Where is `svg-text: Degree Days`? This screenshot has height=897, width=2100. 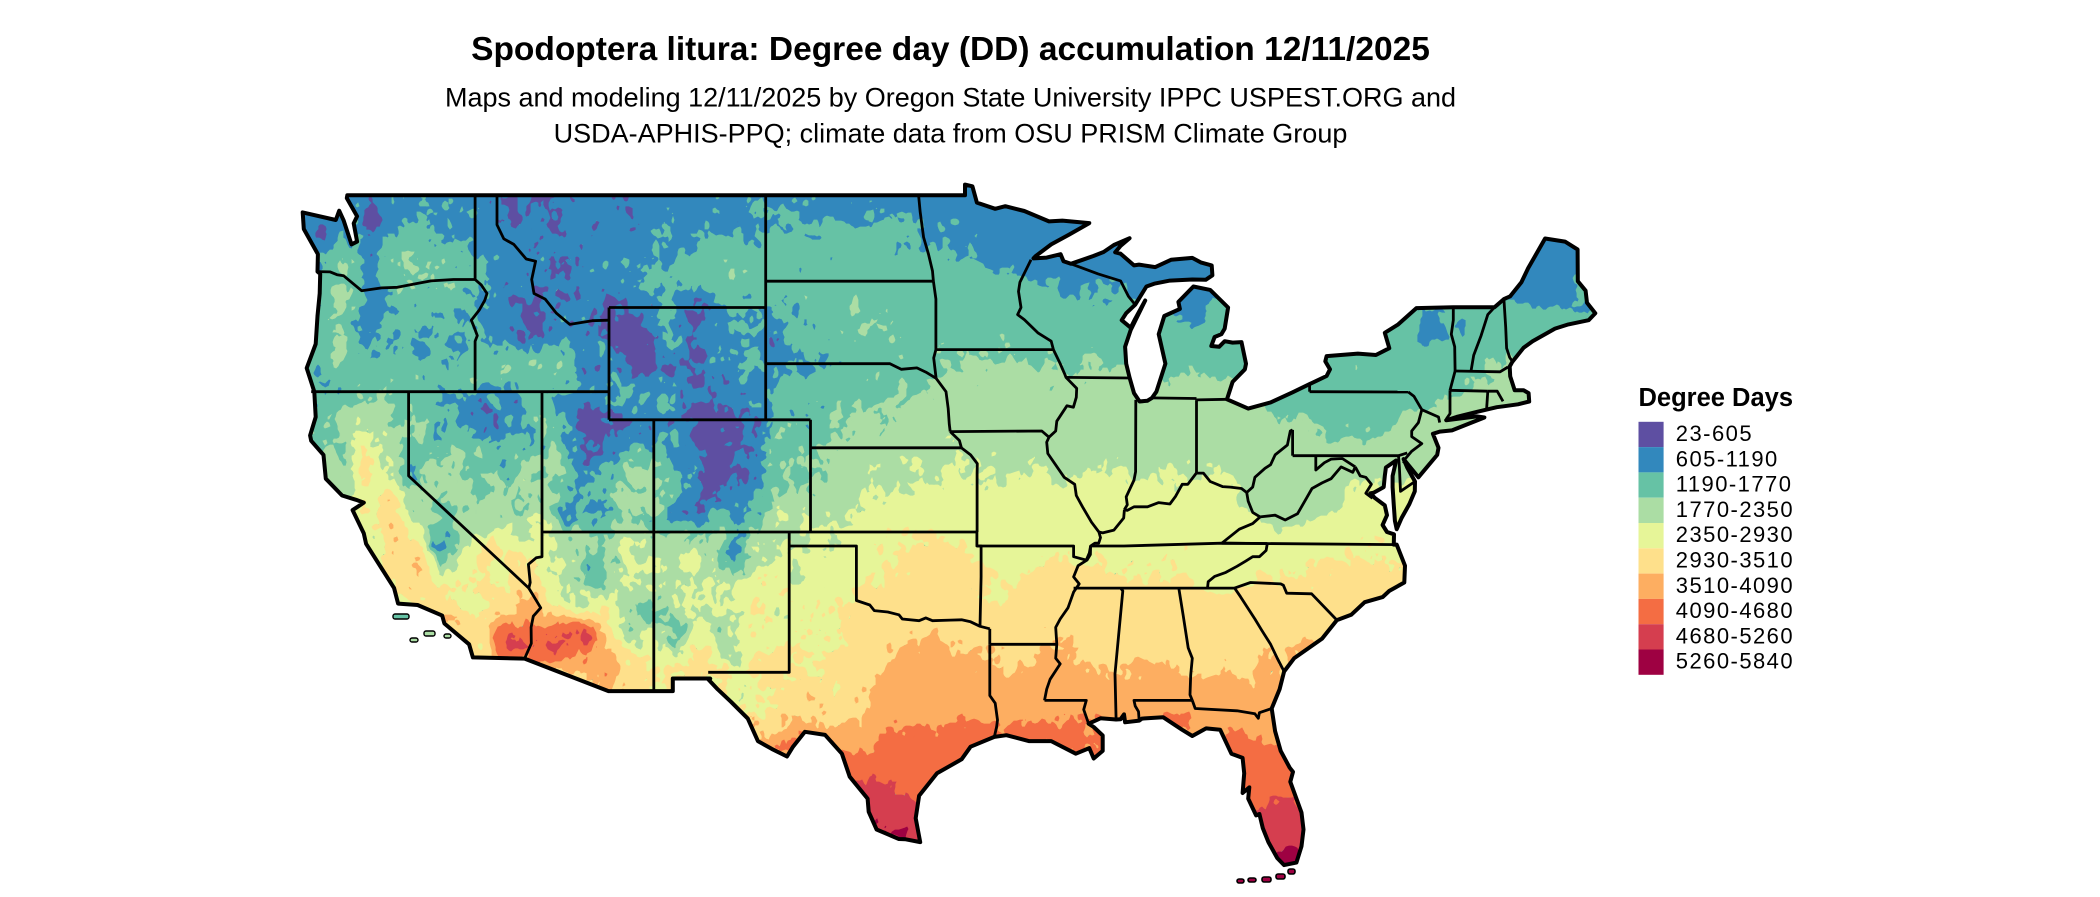 svg-text: Degree Days is located at coordinates (1716, 398).